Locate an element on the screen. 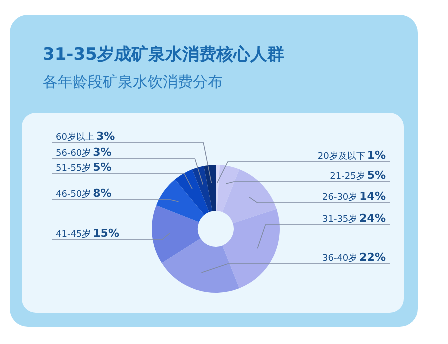 The width and height of the screenshot is (448, 344). data-label: 15% is located at coordinates (106, 233).